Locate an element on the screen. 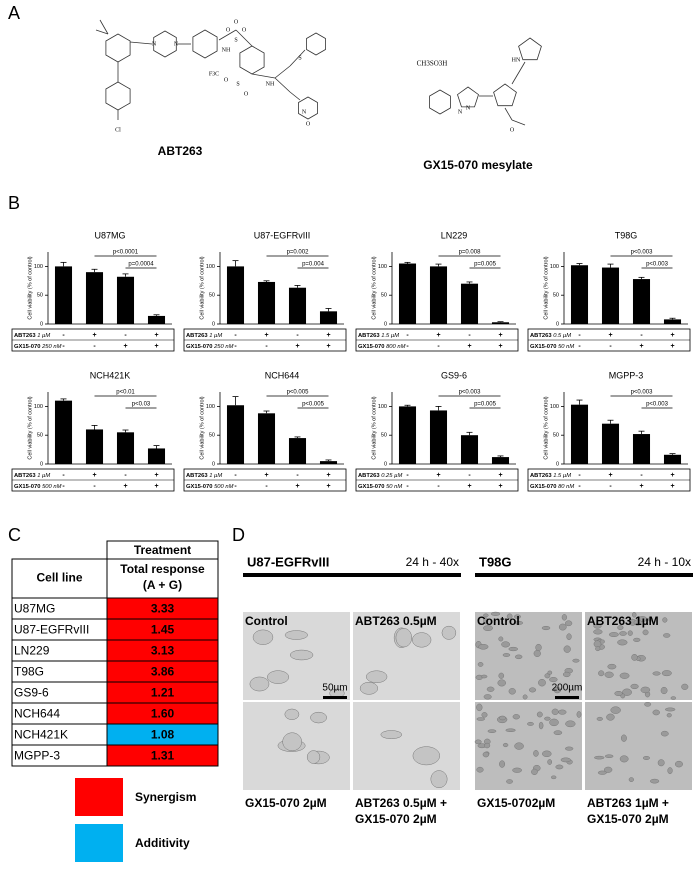 This screenshot has height=870, width=700. drug-dose: 0.5 µM is located at coordinates (562, 336).